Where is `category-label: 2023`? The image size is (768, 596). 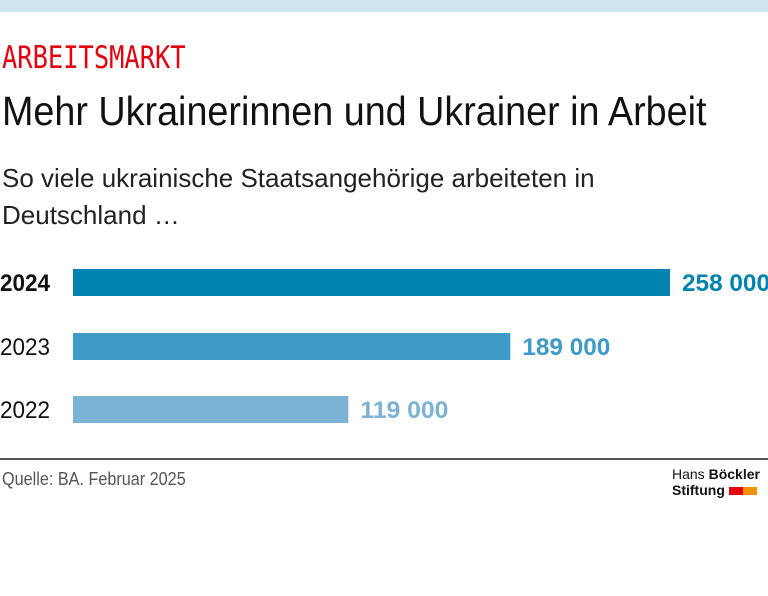 category-label: 2023 is located at coordinates (25, 347).